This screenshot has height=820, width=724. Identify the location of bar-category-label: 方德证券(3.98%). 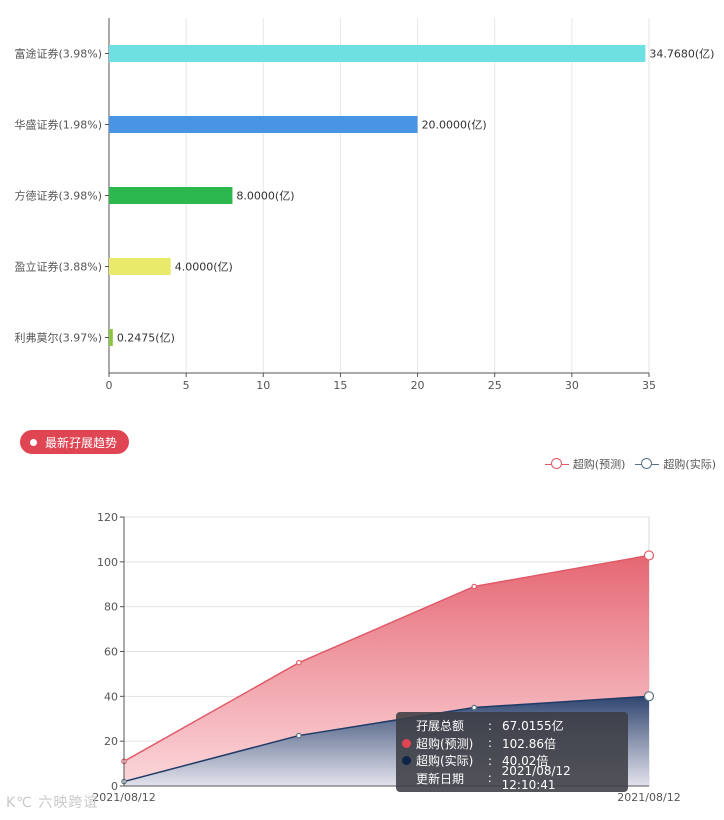
(58, 196).